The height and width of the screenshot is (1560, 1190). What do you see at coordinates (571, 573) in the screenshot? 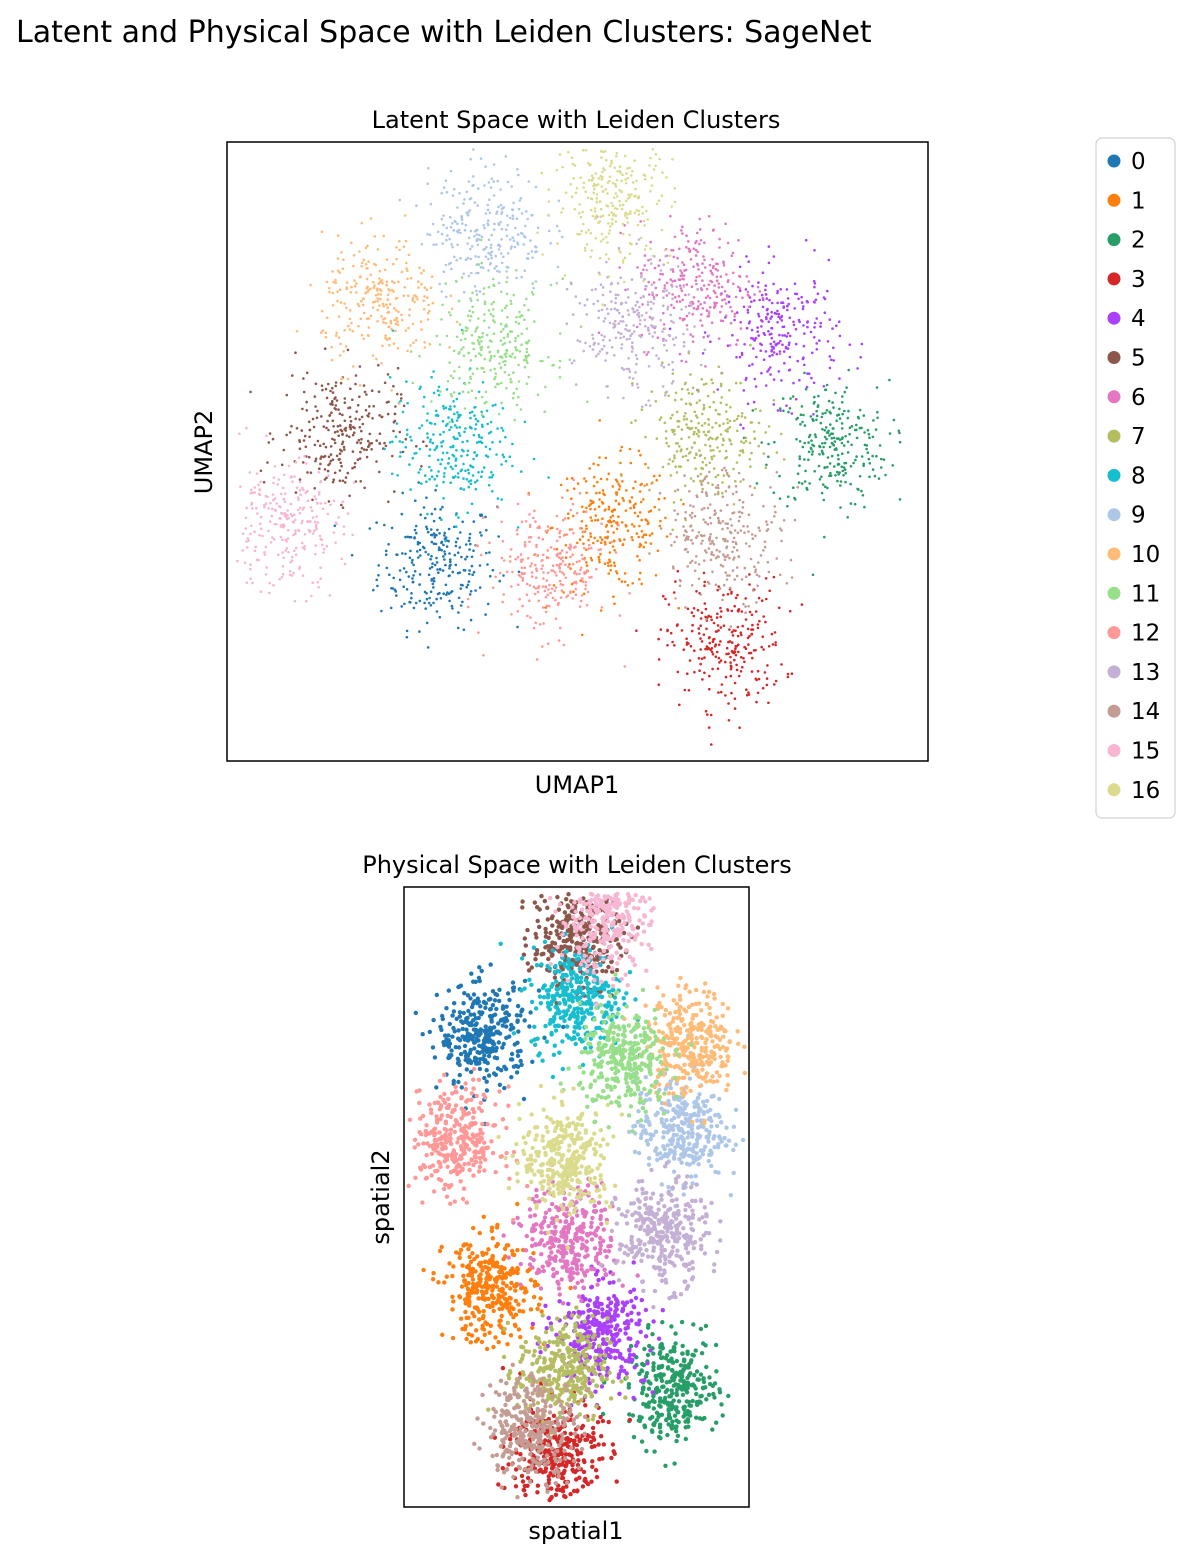
I see `cluster-12-points` at bounding box center [571, 573].